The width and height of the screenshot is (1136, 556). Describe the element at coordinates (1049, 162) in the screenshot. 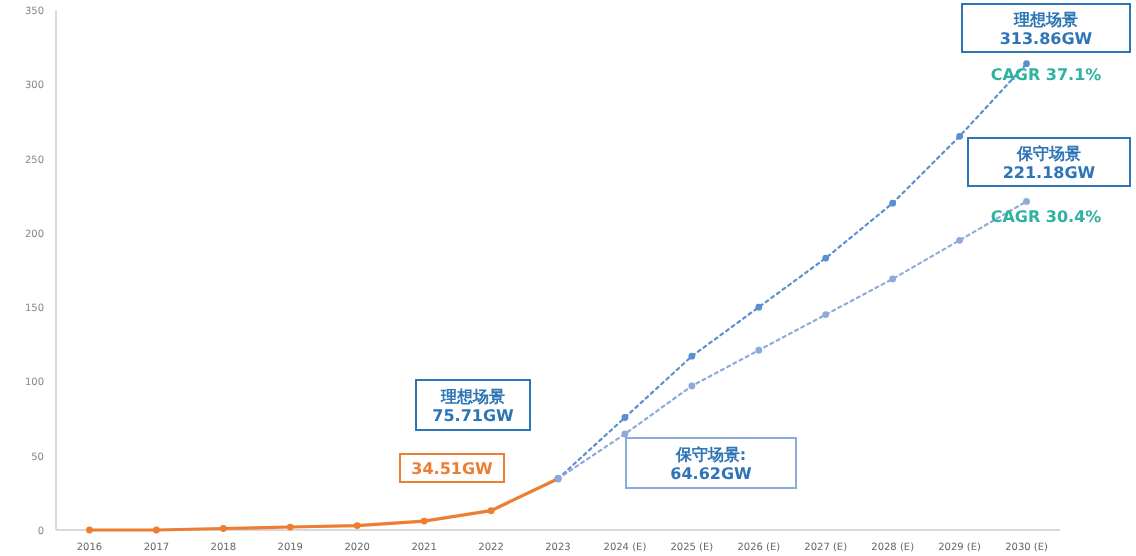

I see `annotation: 保守场景 221.18GW` at that location.